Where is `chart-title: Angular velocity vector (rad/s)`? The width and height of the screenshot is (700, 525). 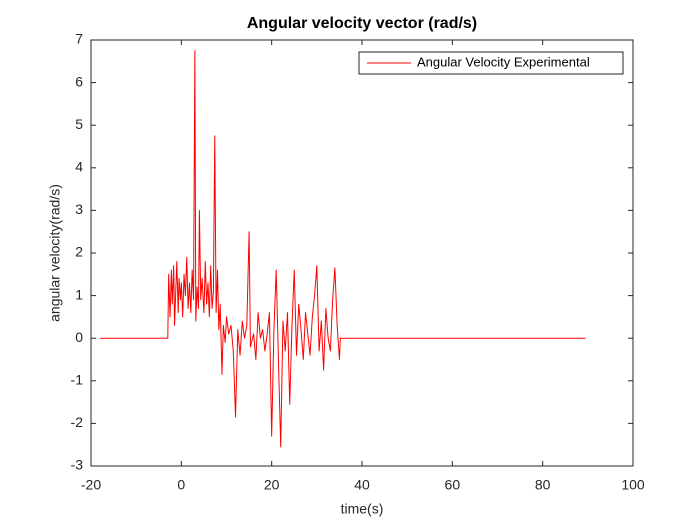
chart-title: Angular velocity vector (rad/s) is located at coordinates (362, 23).